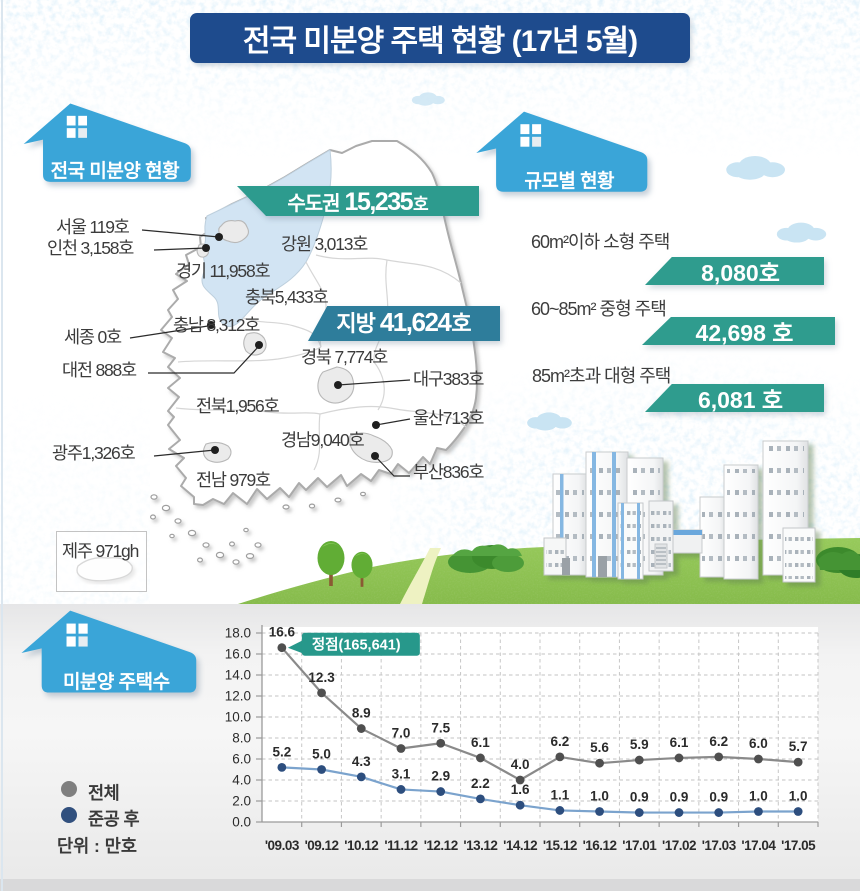 This screenshot has height=891, width=860. Describe the element at coordinates (238, 696) in the screenshot. I see `y-axis-label: 12.0` at that location.